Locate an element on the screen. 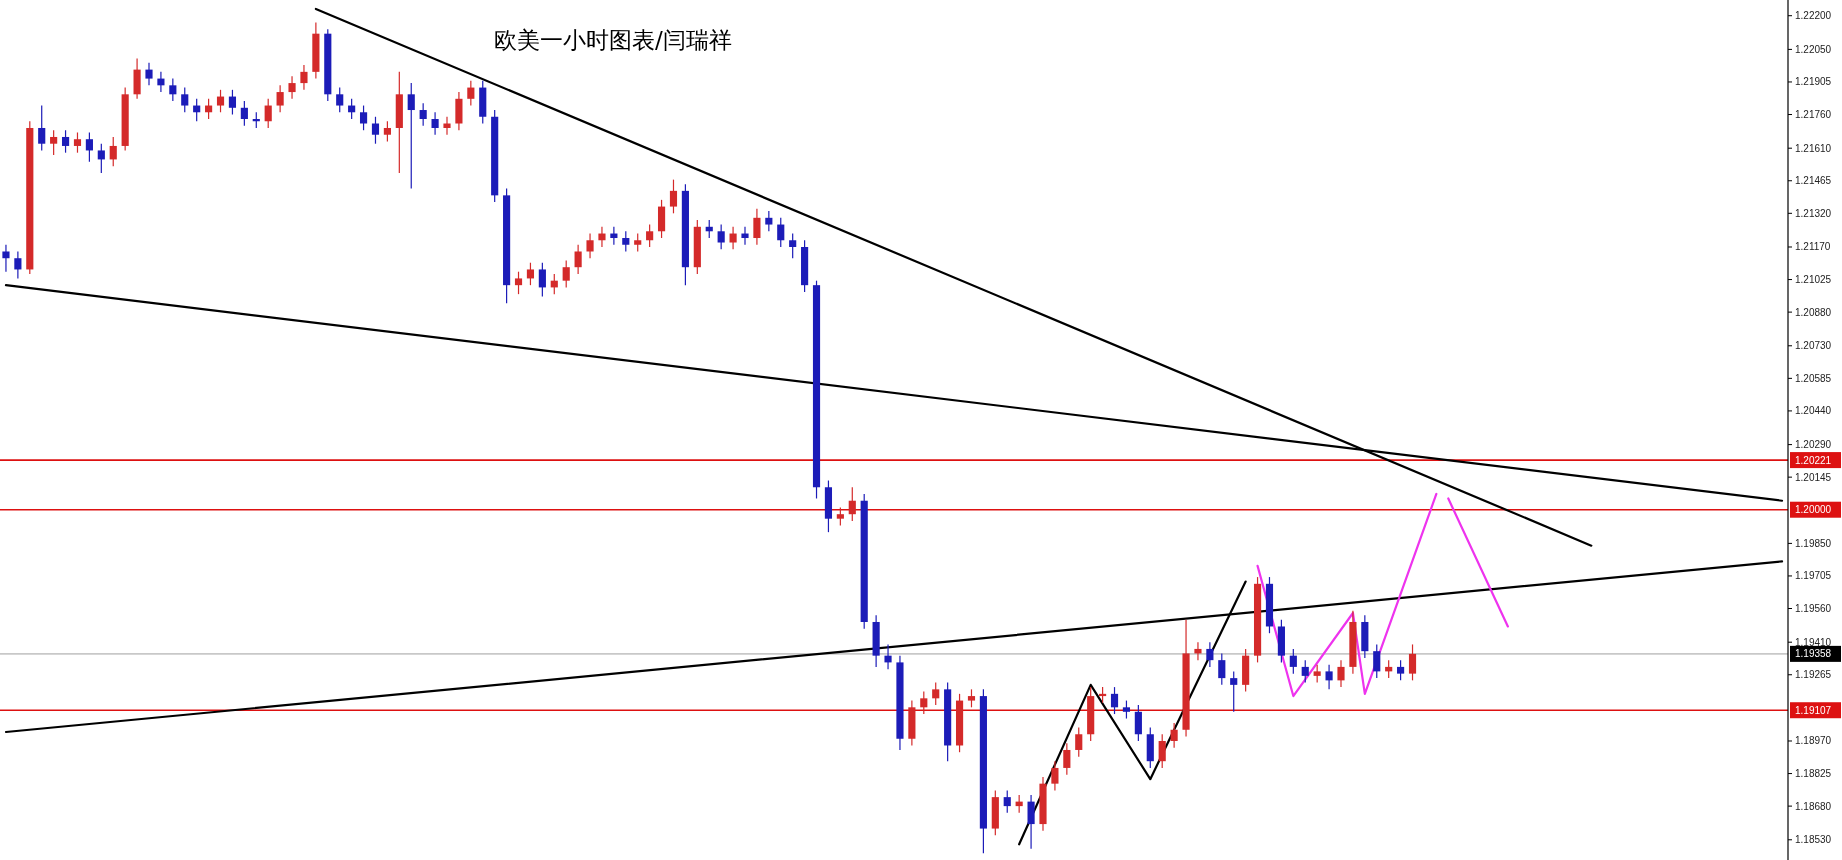 This screenshot has height=860, width=1842. ref-line-label: 1.20000 is located at coordinates (1813, 510).